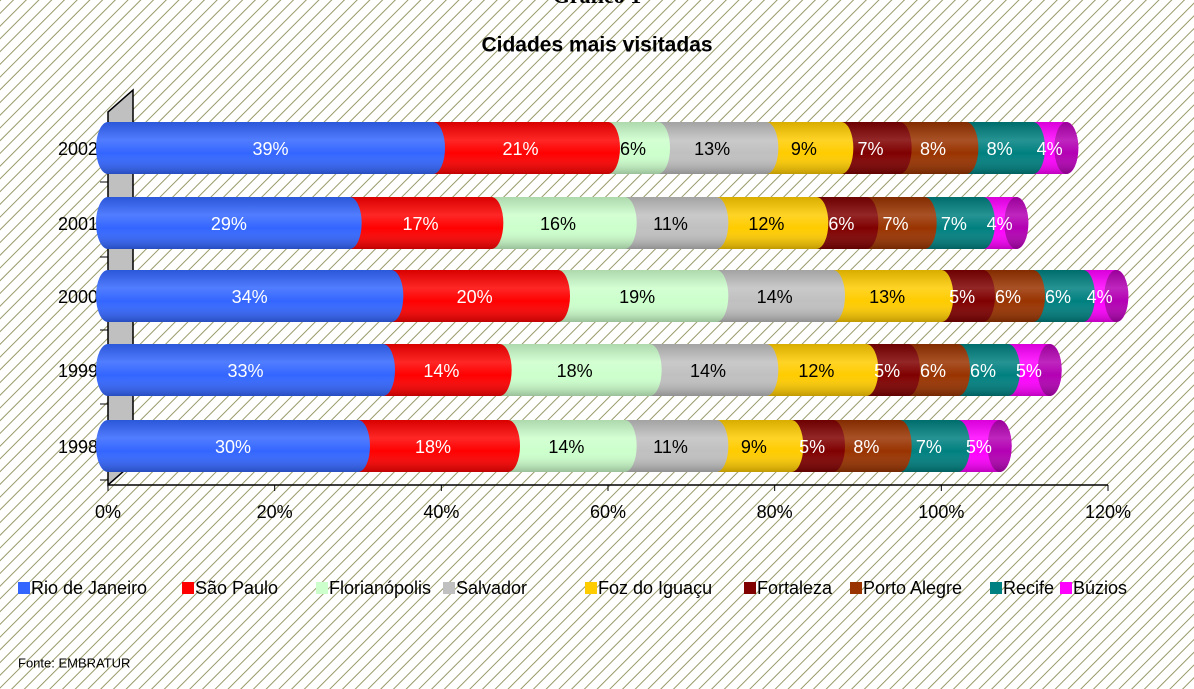 This screenshot has width=1194, height=689. I want to click on data-label: 16%, so click(558, 224).